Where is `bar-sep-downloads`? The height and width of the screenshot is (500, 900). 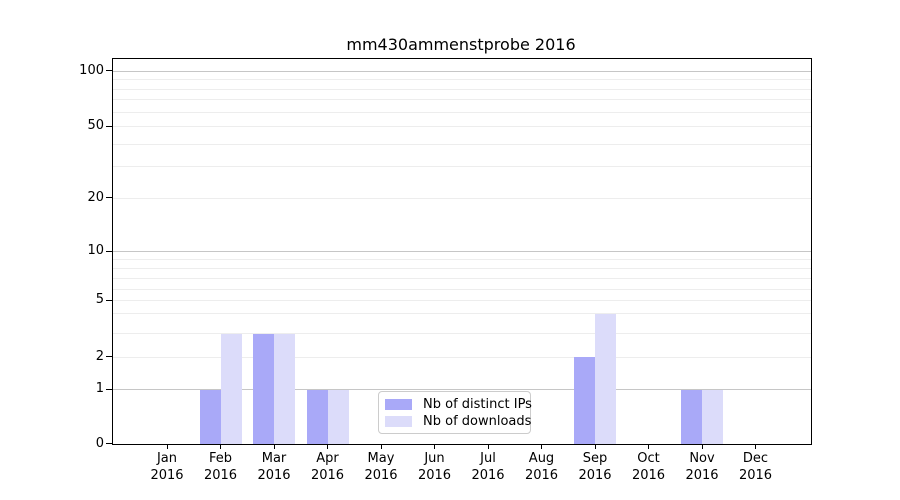 bar-sep-downloads is located at coordinates (605, 378).